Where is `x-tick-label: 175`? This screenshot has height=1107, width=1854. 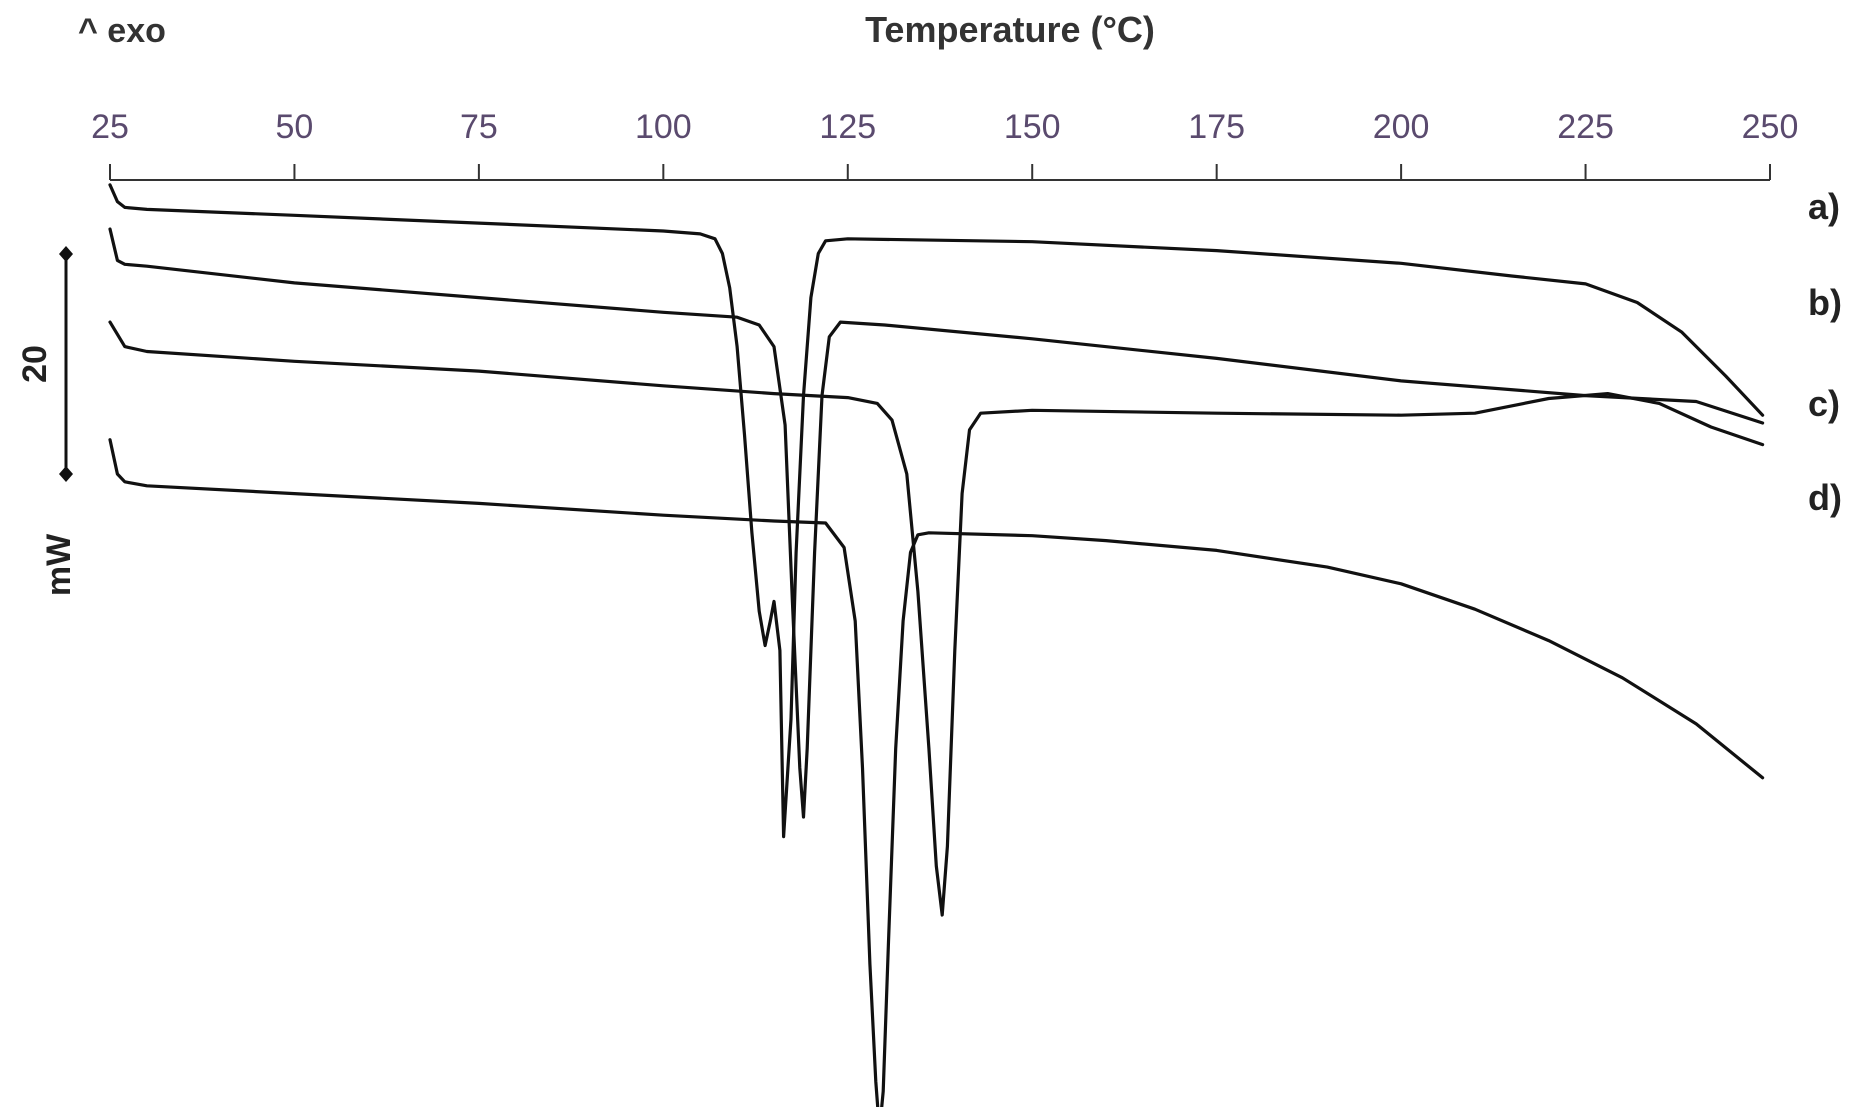 x-tick-label: 175 is located at coordinates (1216, 127).